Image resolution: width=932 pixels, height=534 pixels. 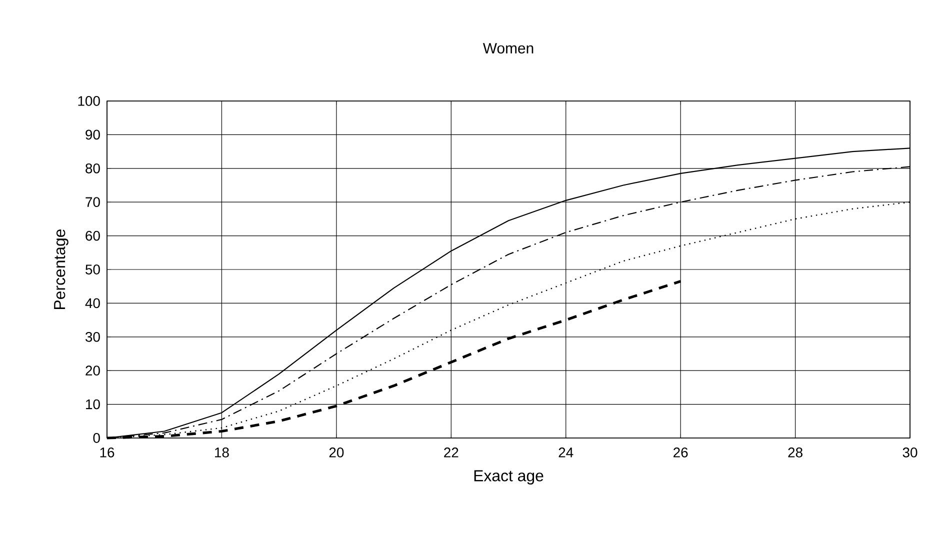 I want to click on y-tick-label: 50, so click(x=93, y=269).